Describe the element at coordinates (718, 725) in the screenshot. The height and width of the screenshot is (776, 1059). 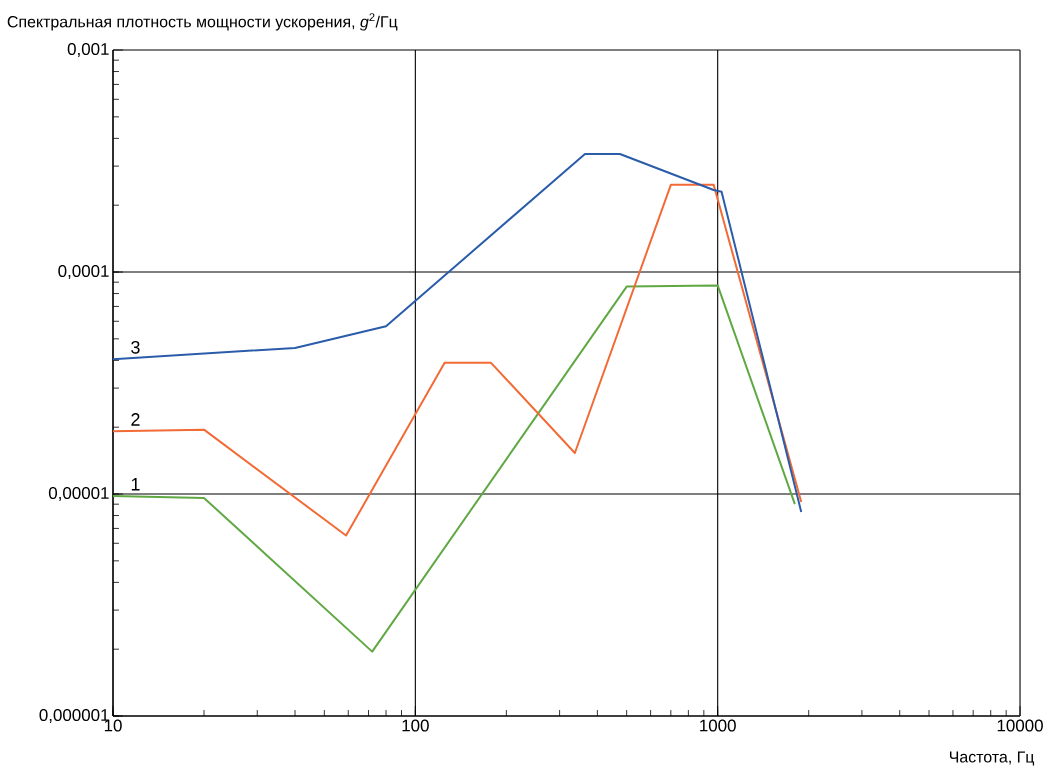
I see `x-tick-label: 1000` at that location.